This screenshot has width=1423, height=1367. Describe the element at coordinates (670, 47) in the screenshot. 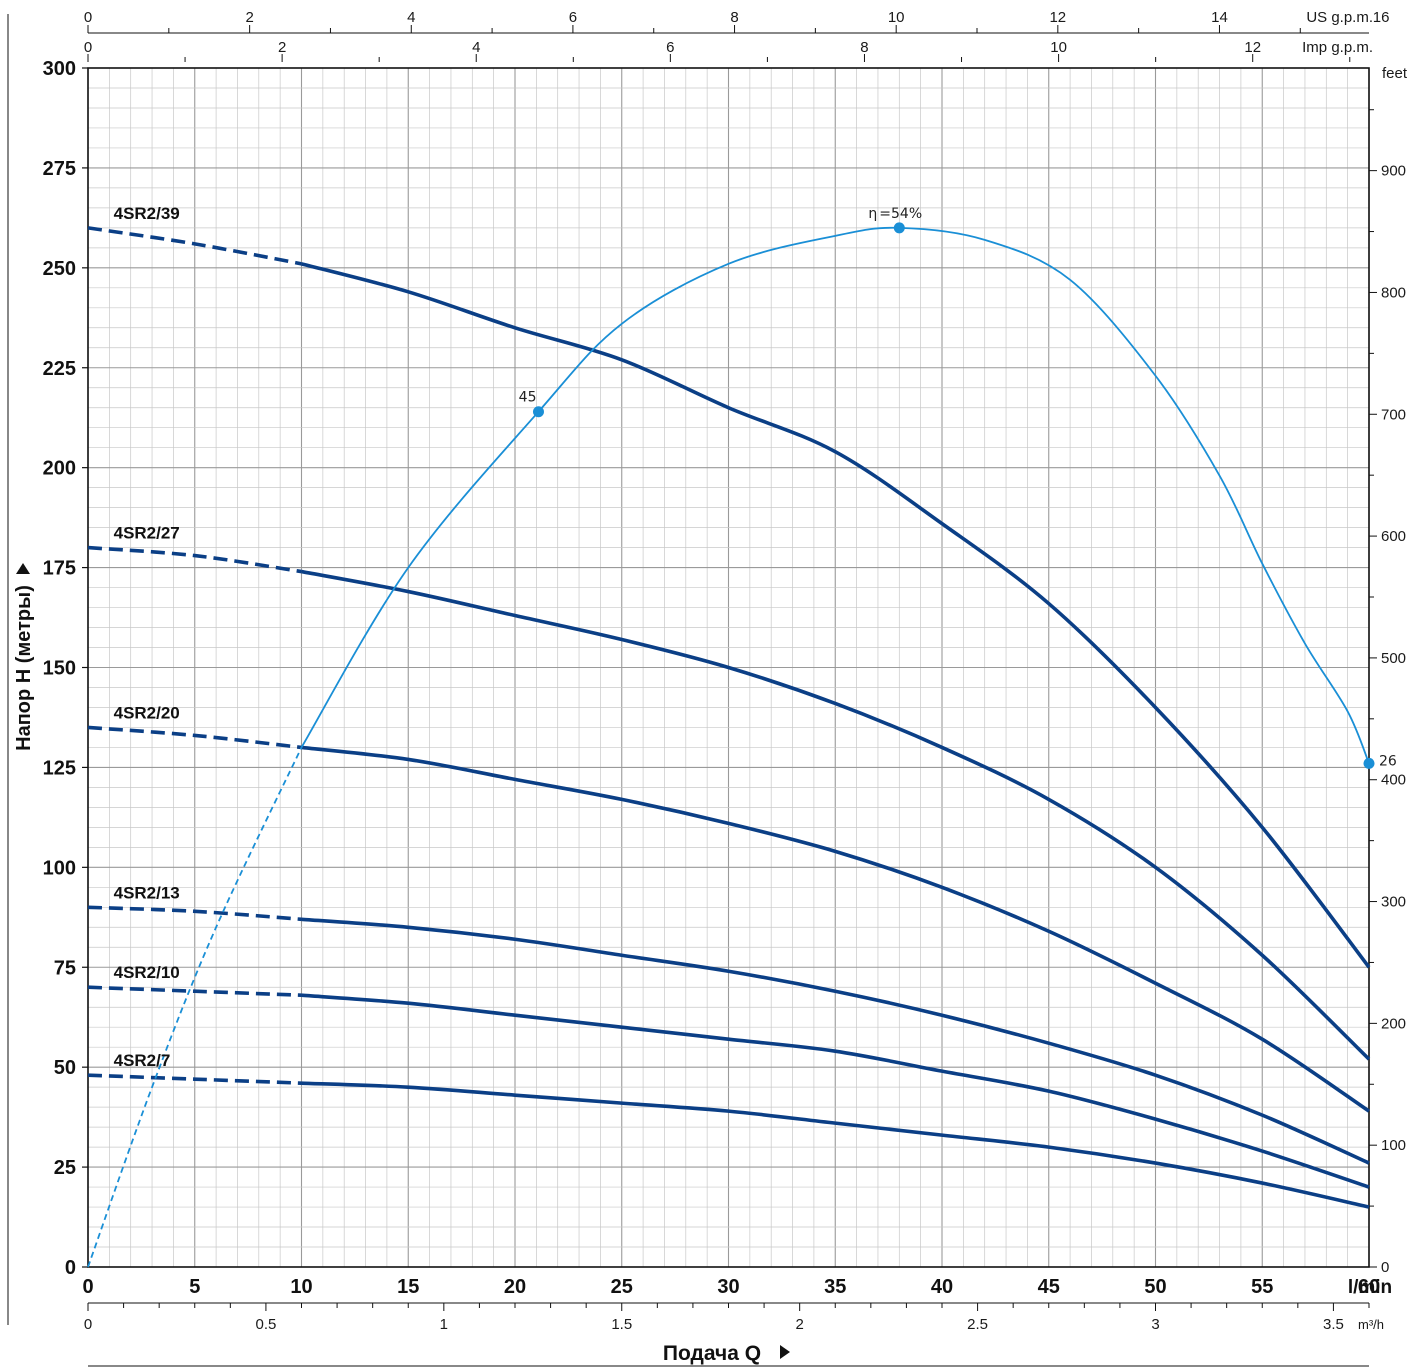

I see `imp-gpm-tick-label: 6` at that location.